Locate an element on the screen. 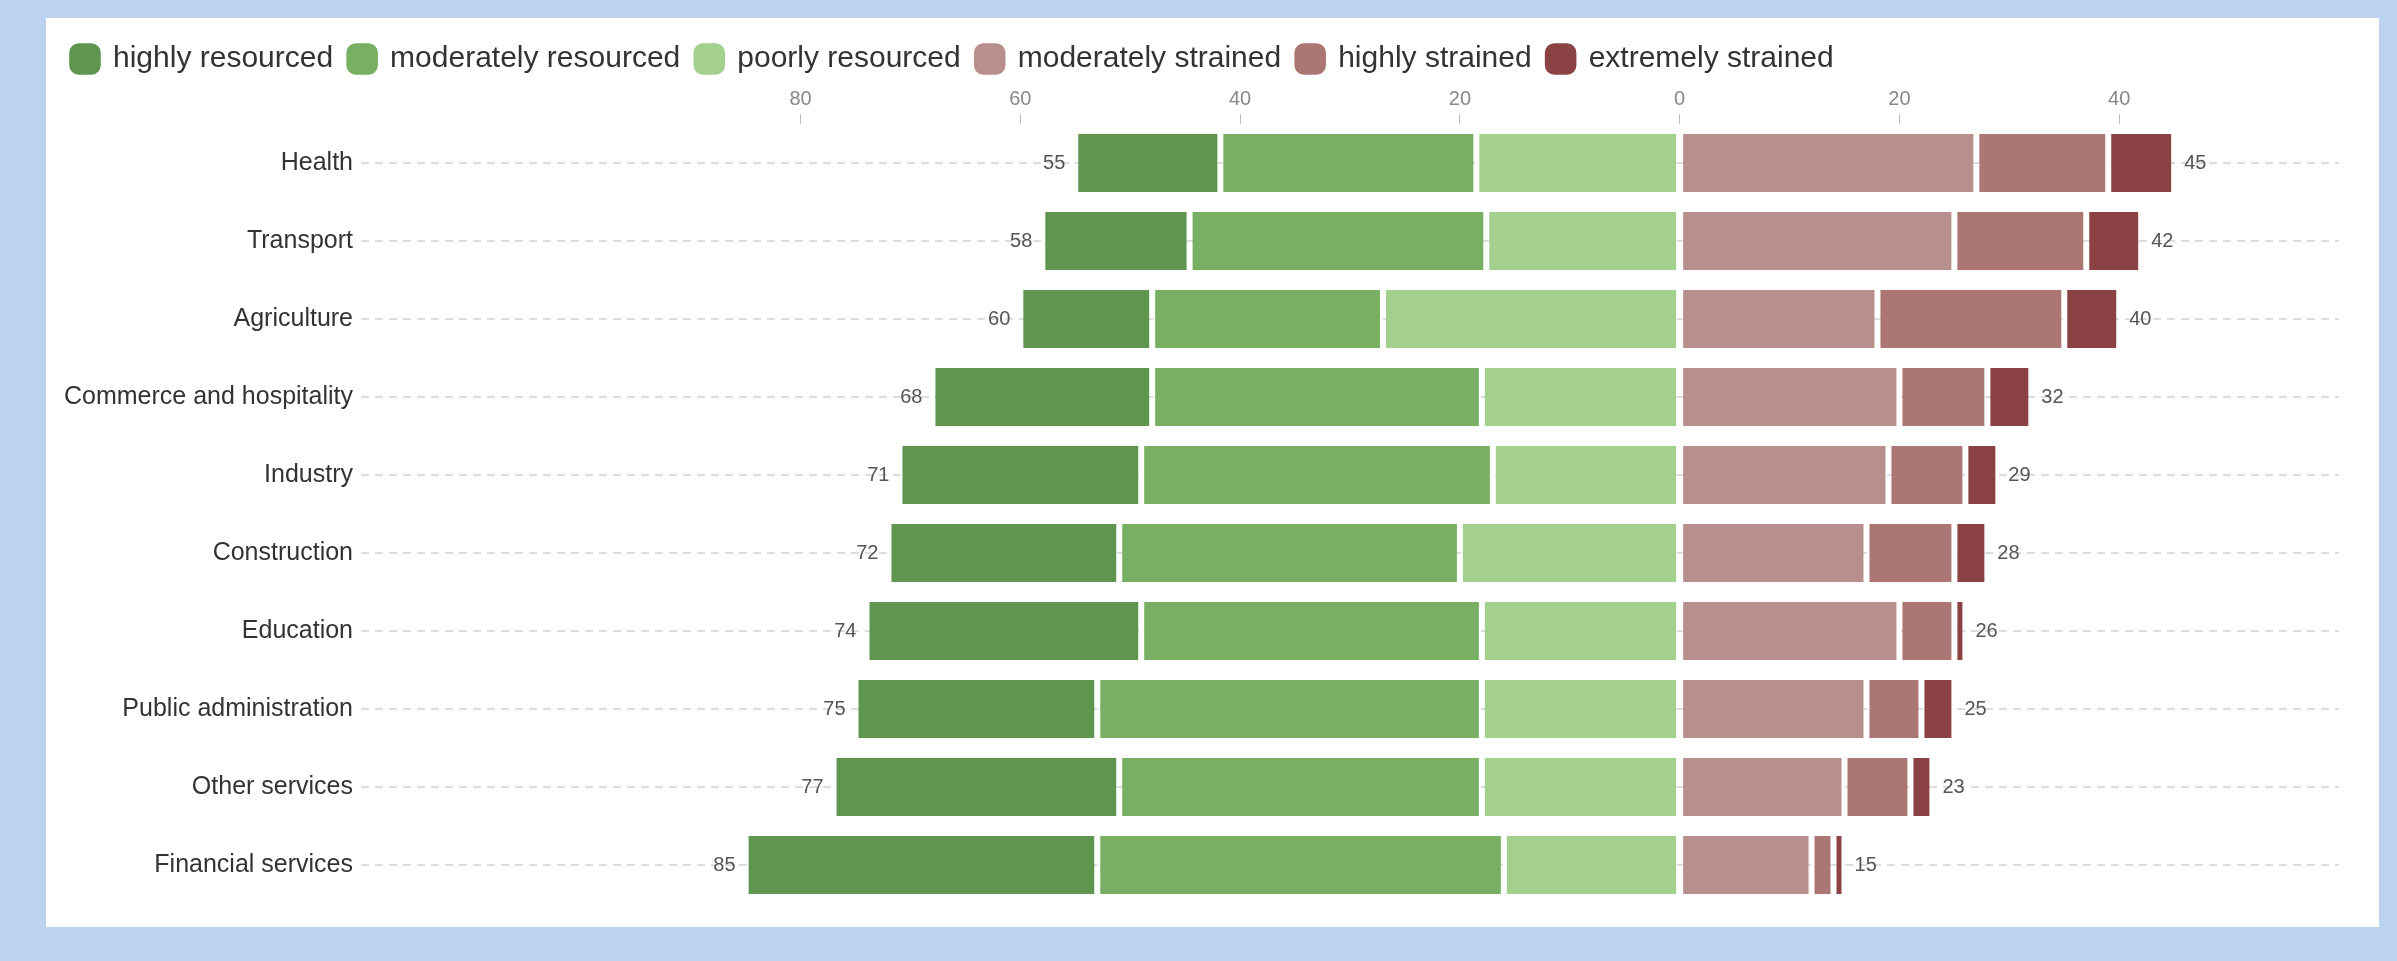 The width and height of the screenshot is (2397, 961). annotation: 77 is located at coordinates (812, 785).